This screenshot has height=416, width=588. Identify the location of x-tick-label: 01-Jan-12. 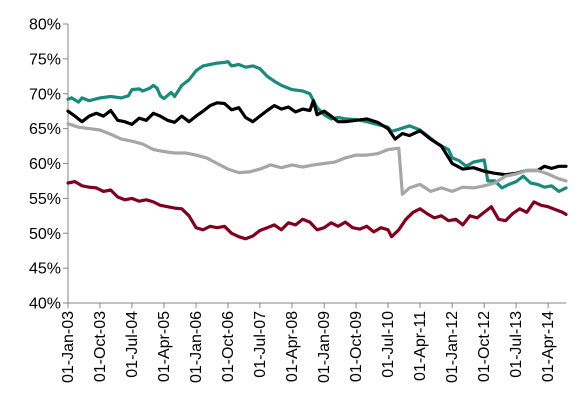
(452, 347).